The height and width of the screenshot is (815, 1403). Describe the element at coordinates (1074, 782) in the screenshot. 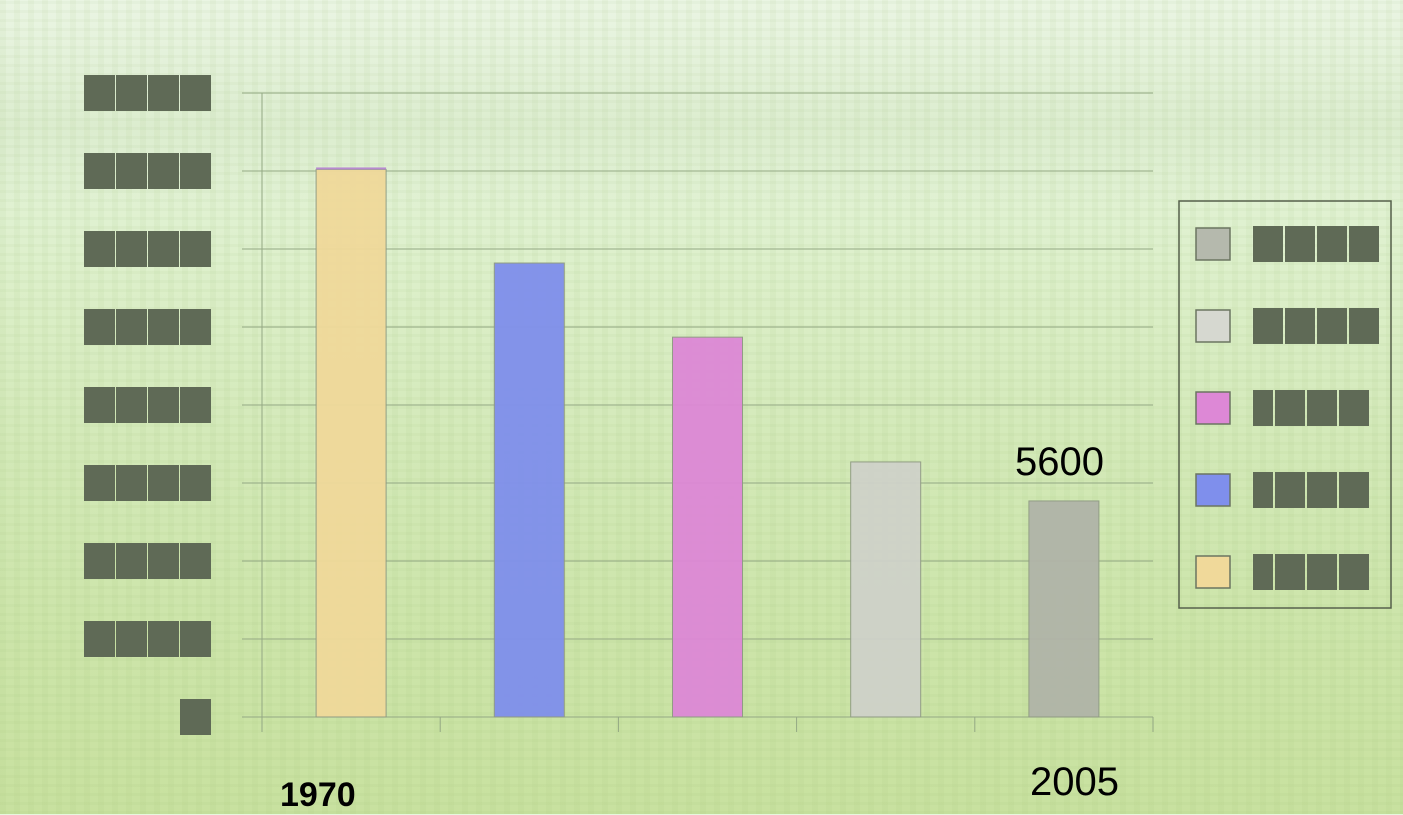

I see `x-label-last-year: 2005` at that location.